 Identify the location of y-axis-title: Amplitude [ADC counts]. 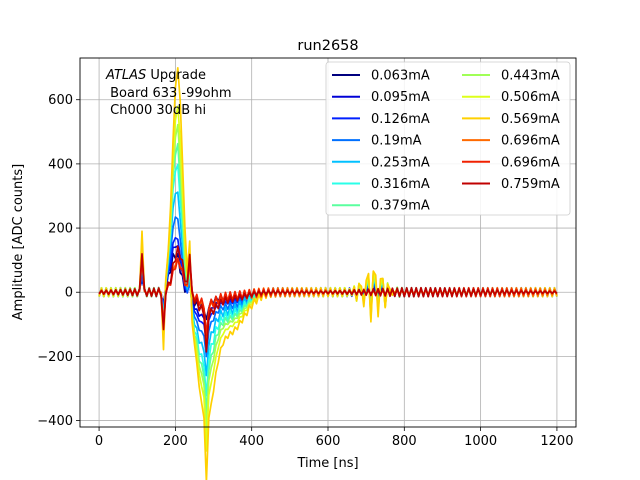
(18, 242).